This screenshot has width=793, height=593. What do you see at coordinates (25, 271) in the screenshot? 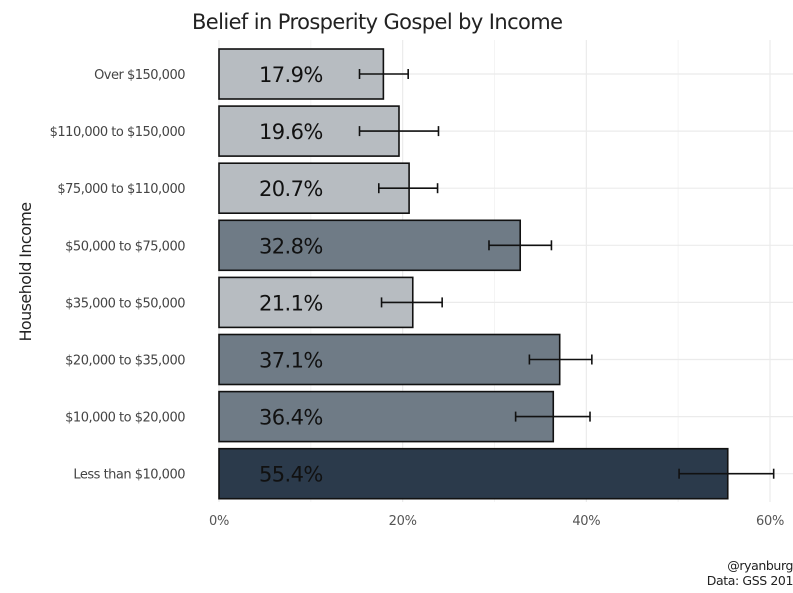
I see `y-axis-title: Household Income` at bounding box center [25, 271].